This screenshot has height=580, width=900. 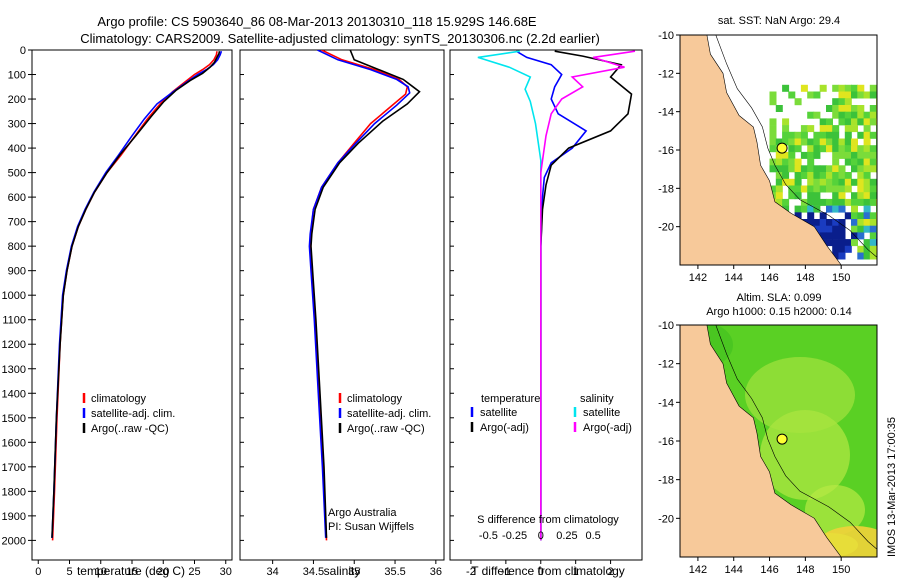 What do you see at coordinates (389, 414) in the screenshot?
I see `legend-label: satellite-adj. clim.` at bounding box center [389, 414].